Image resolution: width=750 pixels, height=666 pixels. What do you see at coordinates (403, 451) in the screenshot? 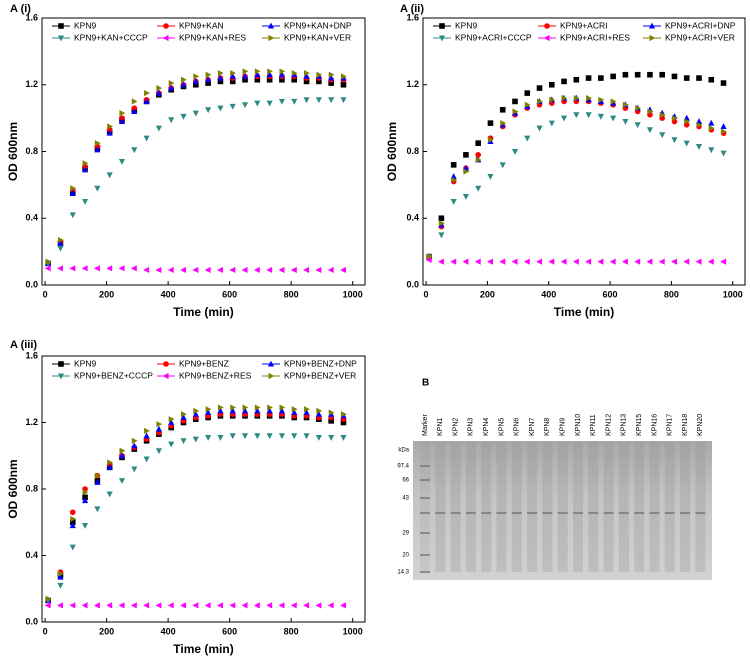
I see `gel-unit: kDa` at bounding box center [403, 451].